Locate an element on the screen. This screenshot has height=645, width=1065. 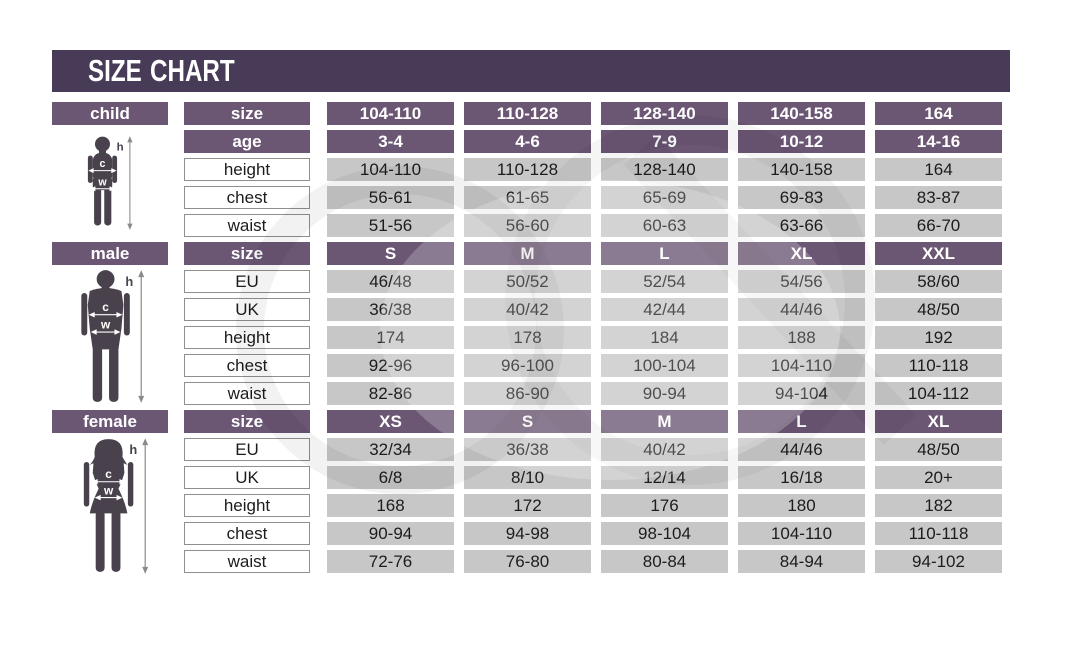
table-row: male size S M L XL XXL is located at coordinates (527, 253).